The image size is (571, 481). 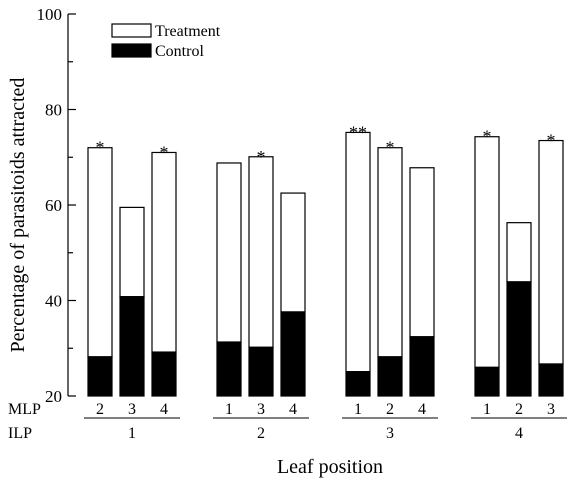 I want to click on ilp-tick-label: 1, so click(x=132, y=433).